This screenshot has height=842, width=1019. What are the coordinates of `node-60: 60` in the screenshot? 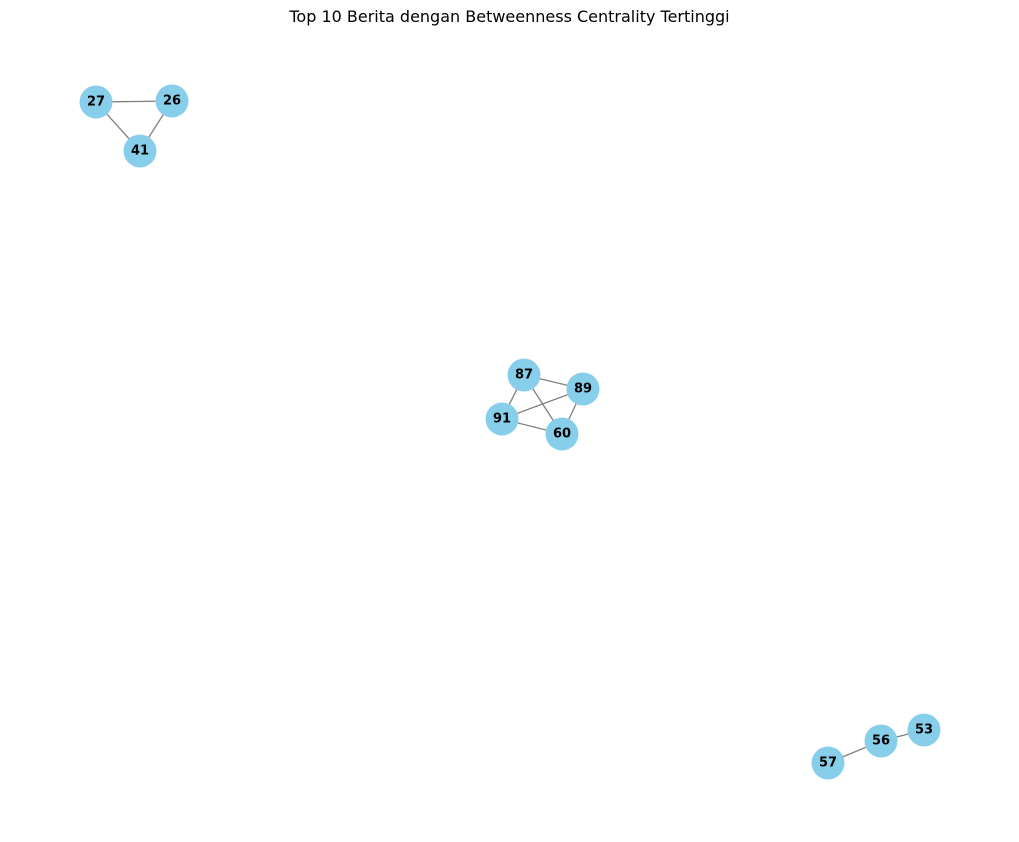 It's located at (562, 434).